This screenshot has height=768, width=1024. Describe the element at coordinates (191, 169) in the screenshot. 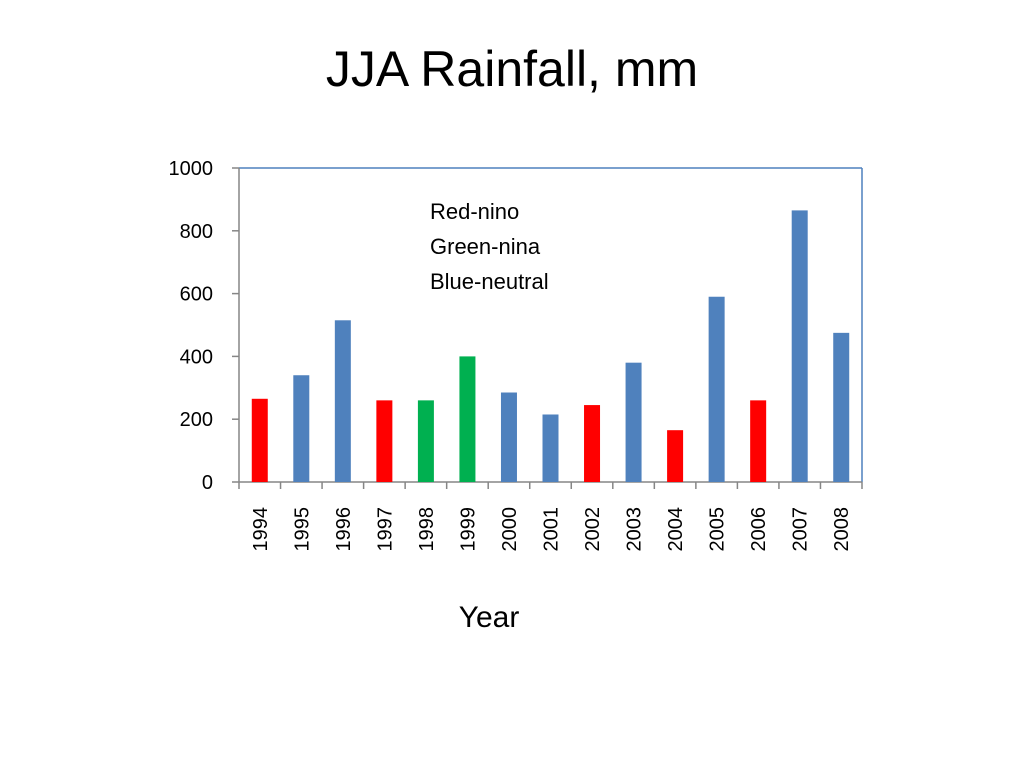

I see `y-tick-label: 1000` at that location.